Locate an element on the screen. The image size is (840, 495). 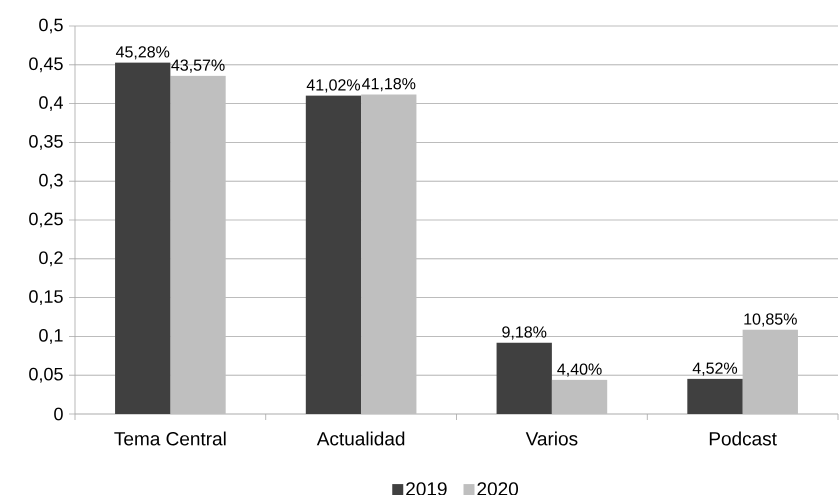
y-tick-label: 0,5 is located at coordinates (51, 26).